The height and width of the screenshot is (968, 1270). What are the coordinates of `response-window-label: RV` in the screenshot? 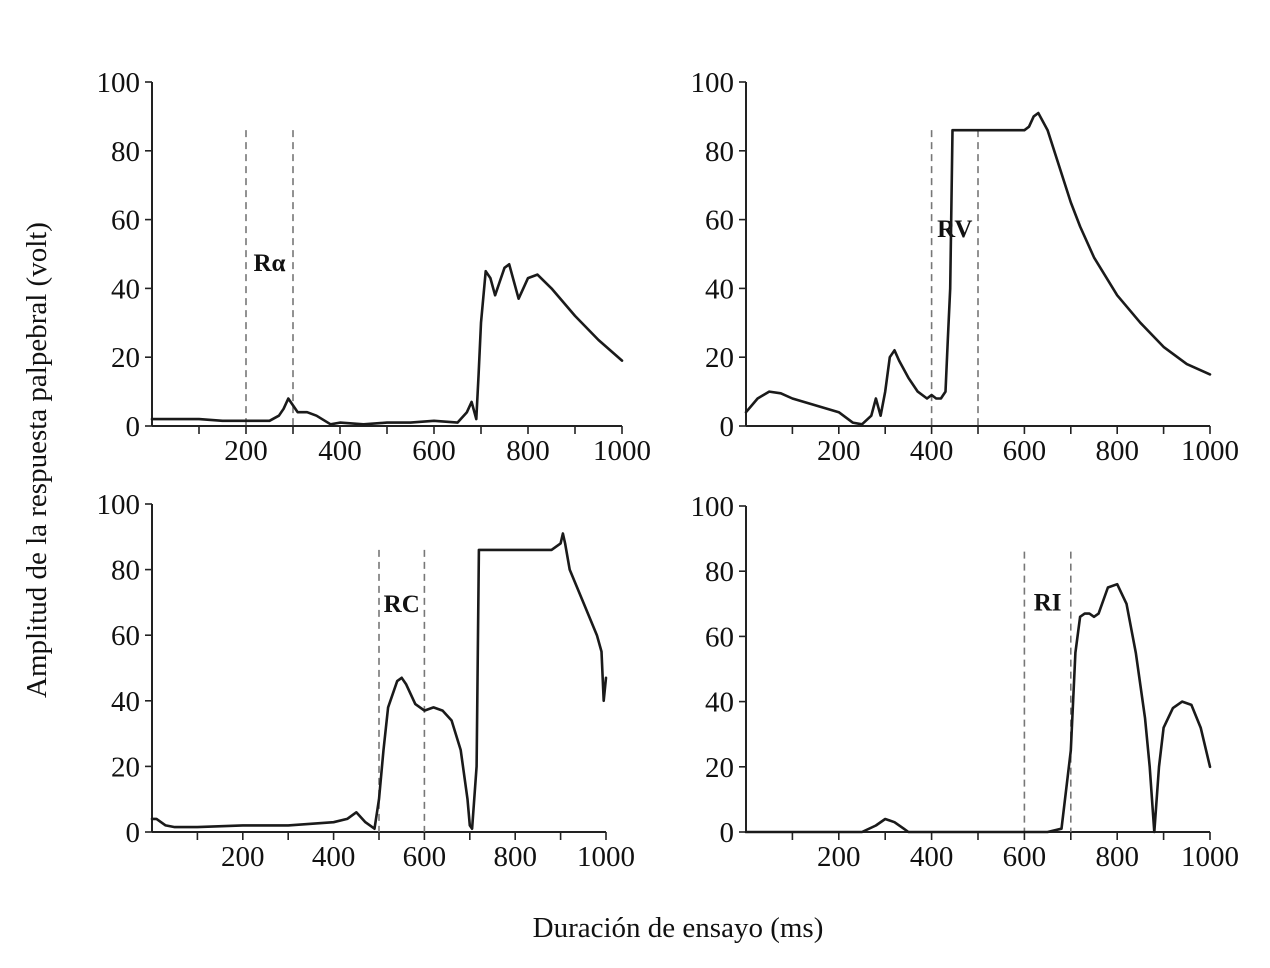 It's located at (954, 229).